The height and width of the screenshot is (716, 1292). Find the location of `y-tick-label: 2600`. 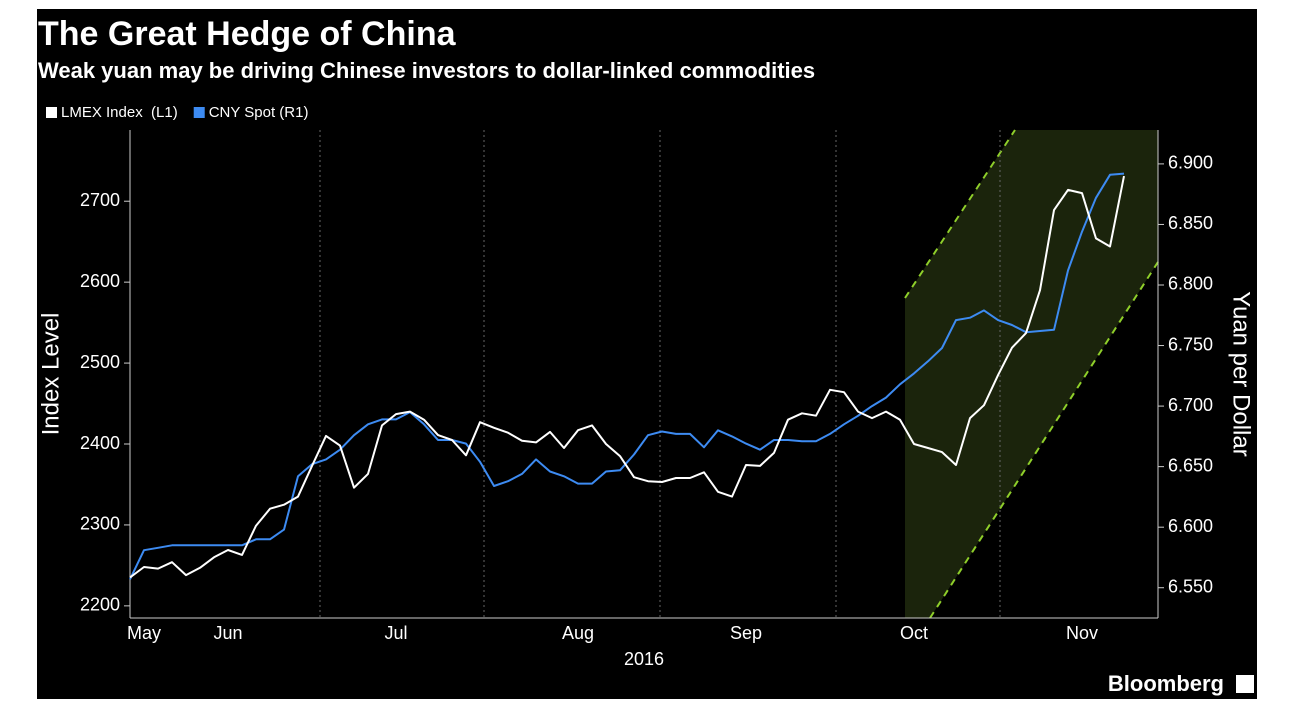

y-tick-label: 2600 is located at coordinates (100, 281).